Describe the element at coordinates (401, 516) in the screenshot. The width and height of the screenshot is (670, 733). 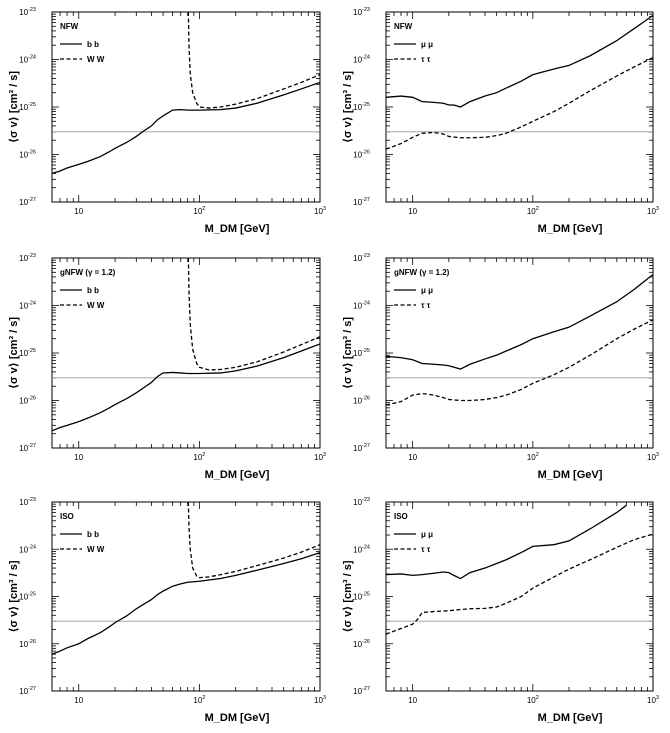
I see `legend-title: ISO` at that location.